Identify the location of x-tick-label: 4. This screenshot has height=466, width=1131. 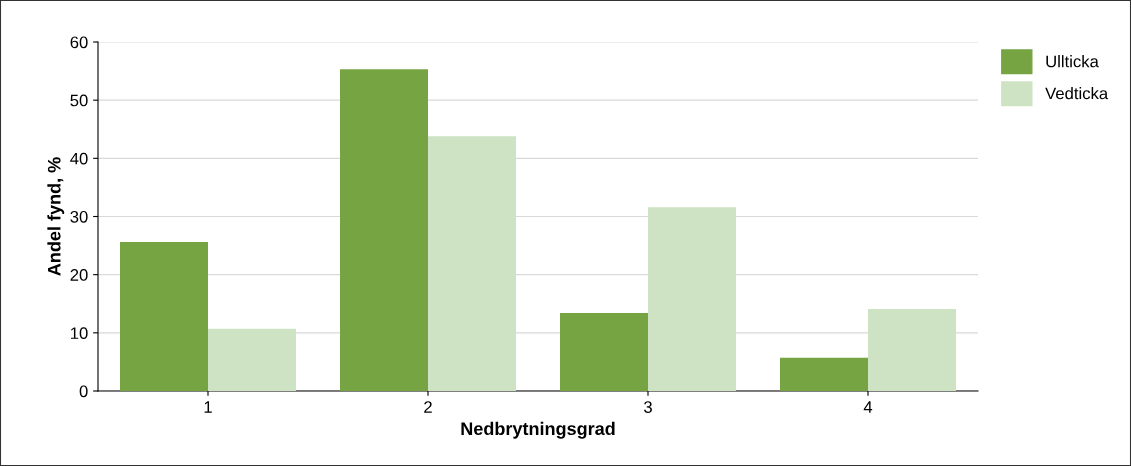
(868, 407).